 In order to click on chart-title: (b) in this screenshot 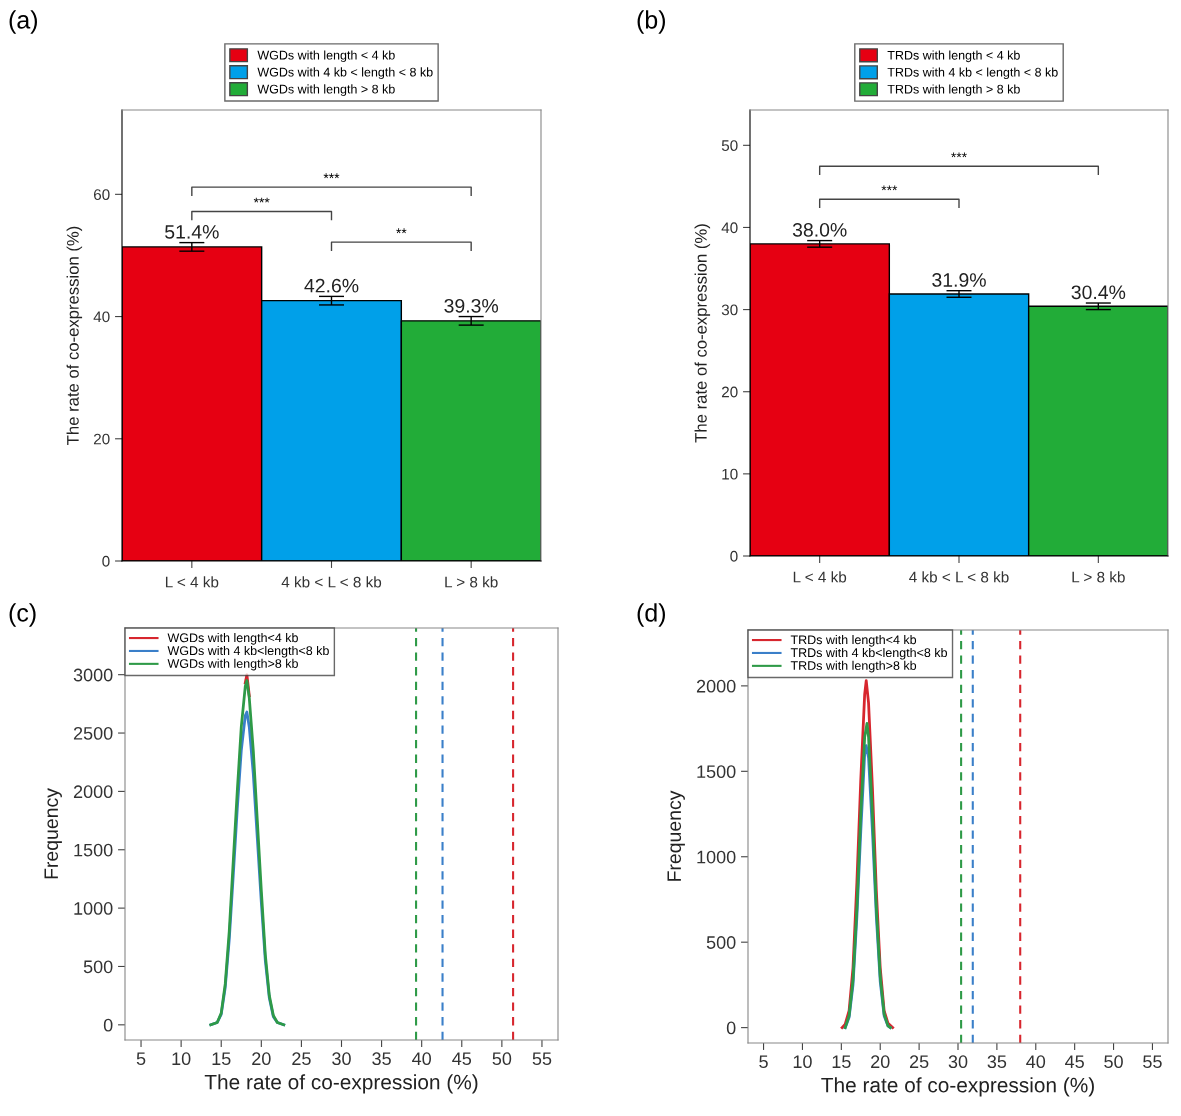, I will do `click(651, 22)`.